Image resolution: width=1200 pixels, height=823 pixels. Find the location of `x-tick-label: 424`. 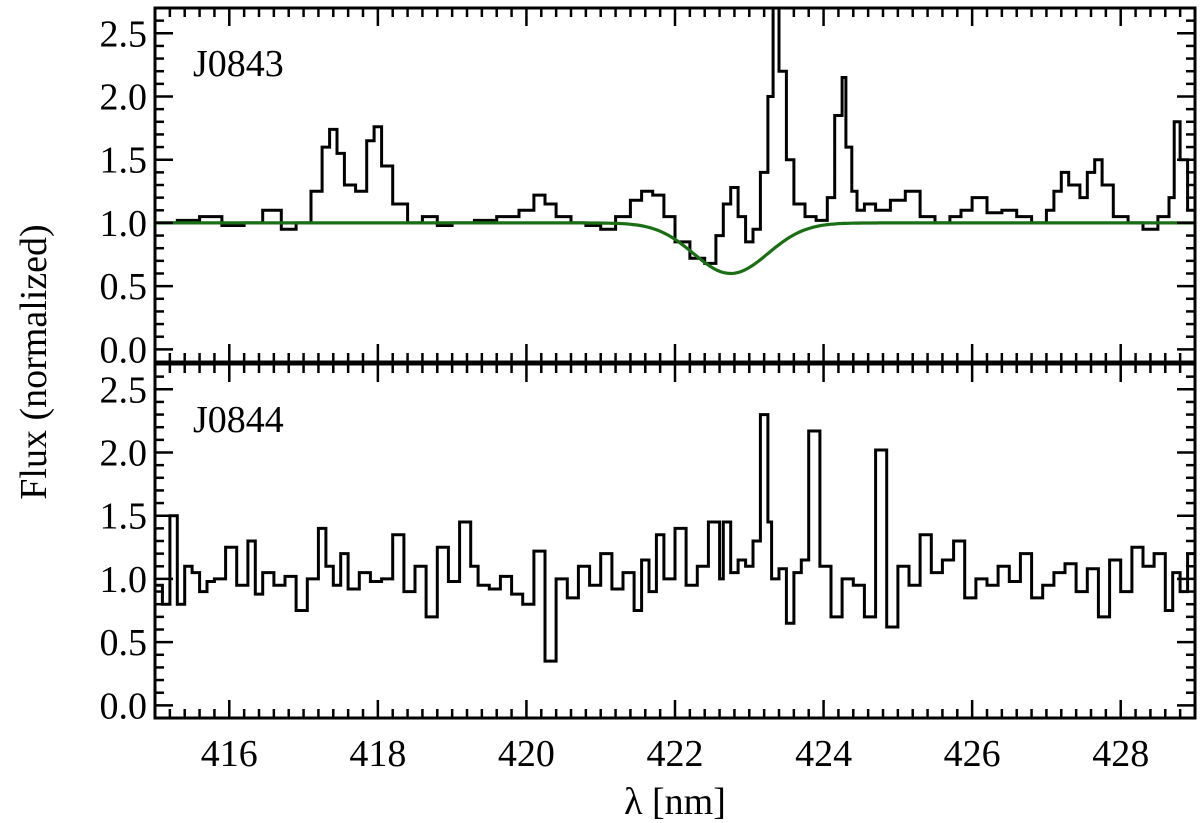

x-tick-label: 424 is located at coordinates (823, 754).